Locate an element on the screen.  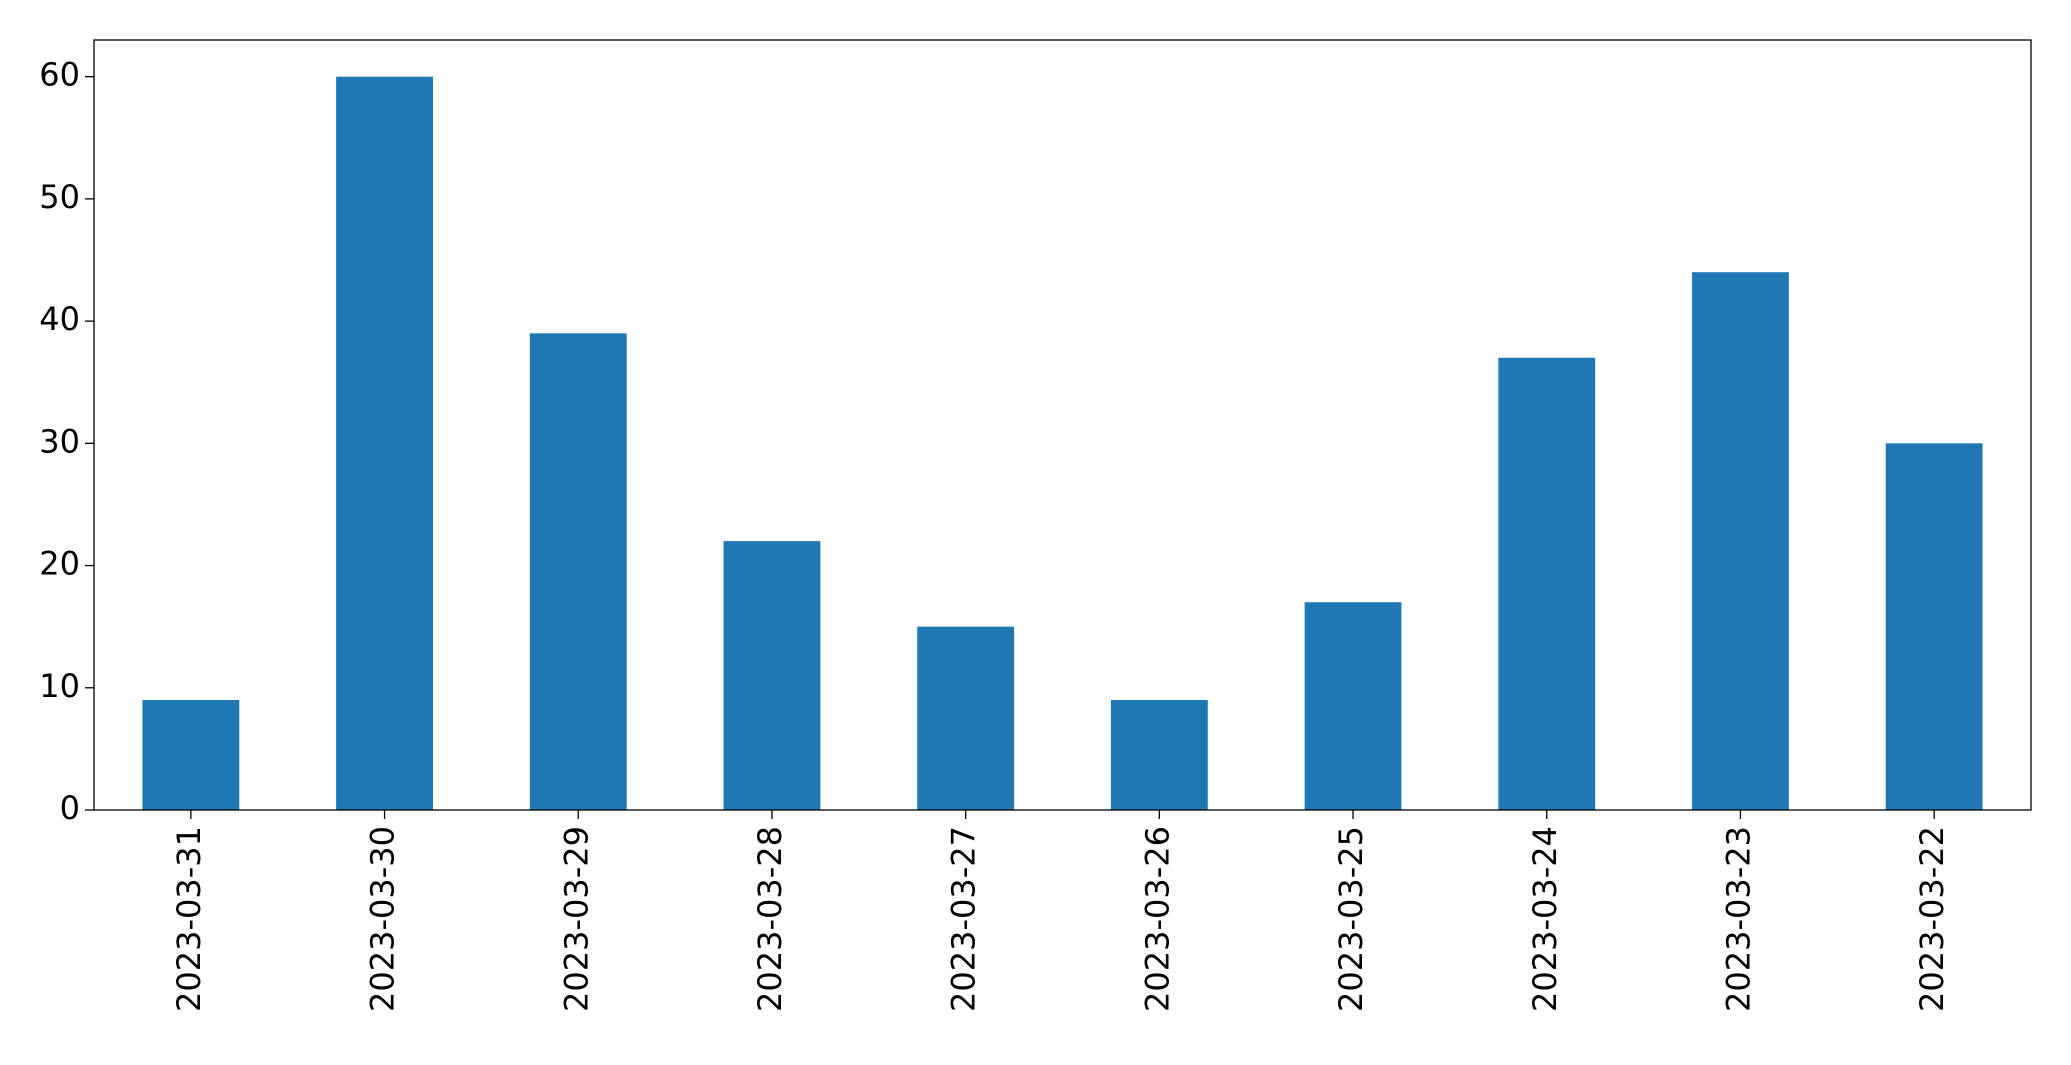
x-tick-label: 2023-03-22 is located at coordinates (1932, 919).